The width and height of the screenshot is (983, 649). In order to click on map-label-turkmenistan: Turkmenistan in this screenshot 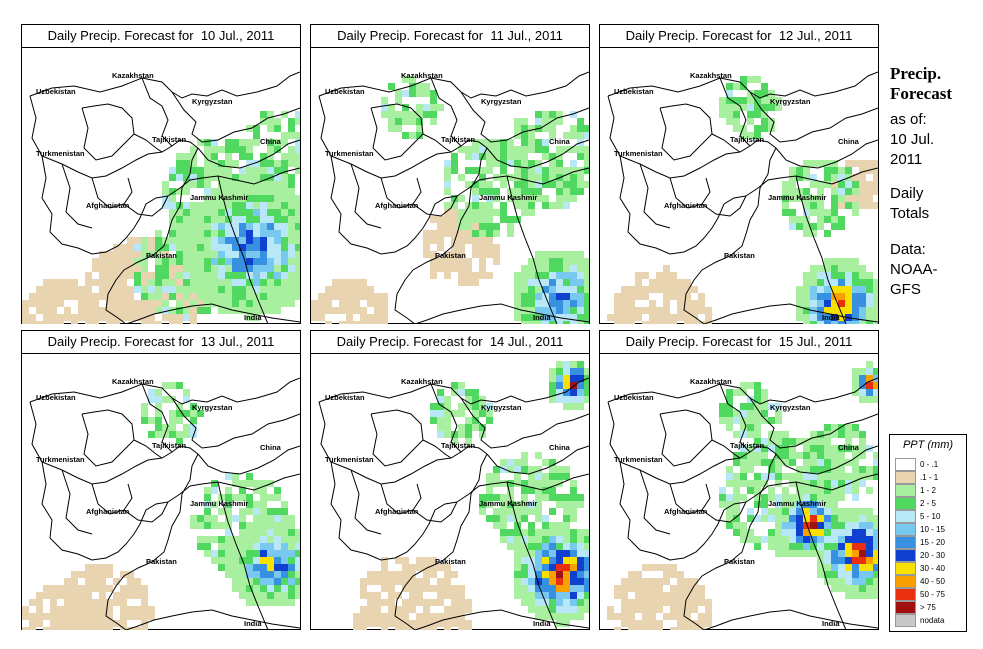, I will do `click(638, 459)`.